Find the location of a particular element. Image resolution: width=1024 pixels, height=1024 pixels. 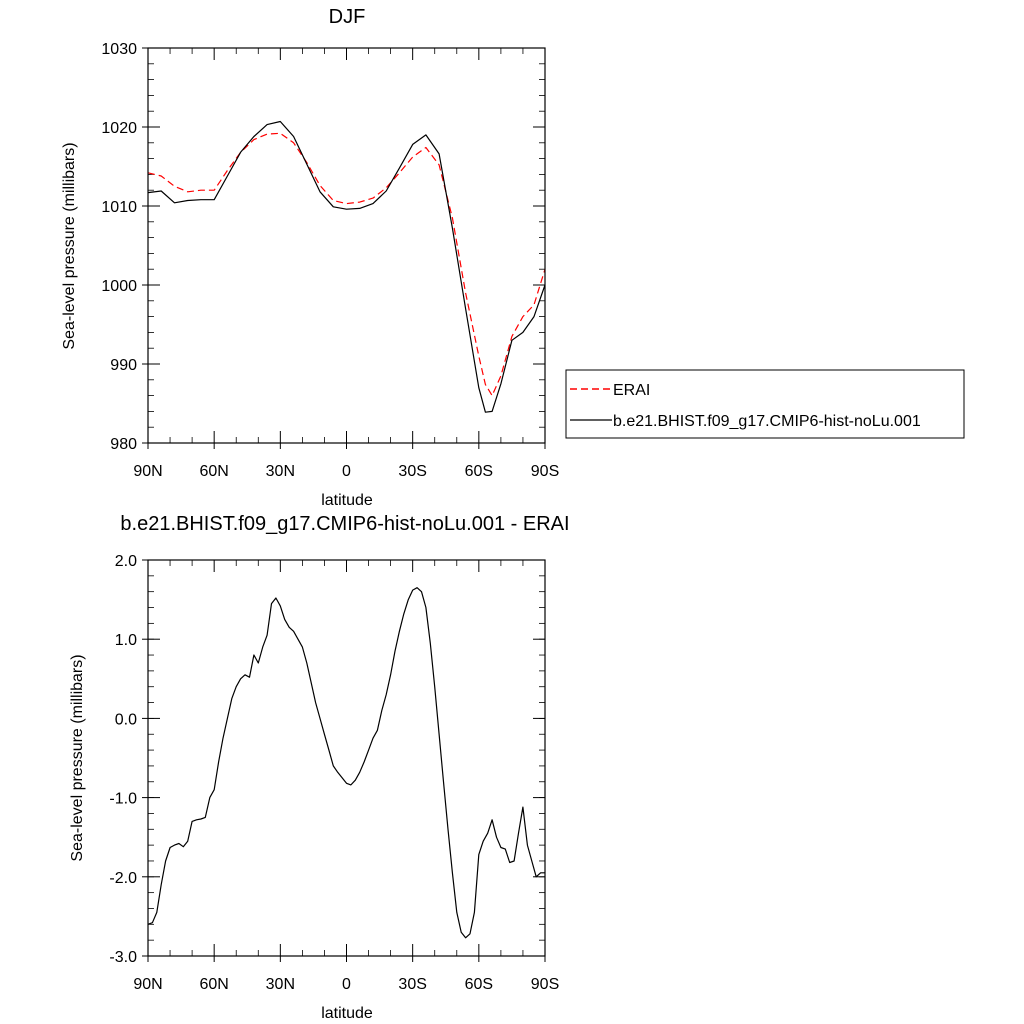

bottom-x-tick-label: 90S is located at coordinates (545, 984).